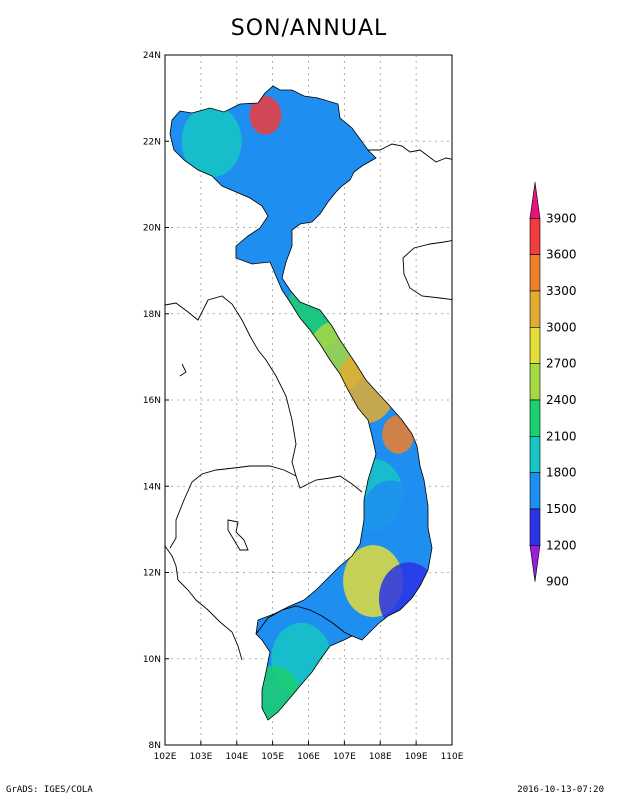  I want to click on x-tick-label: 109E, so click(416, 757).